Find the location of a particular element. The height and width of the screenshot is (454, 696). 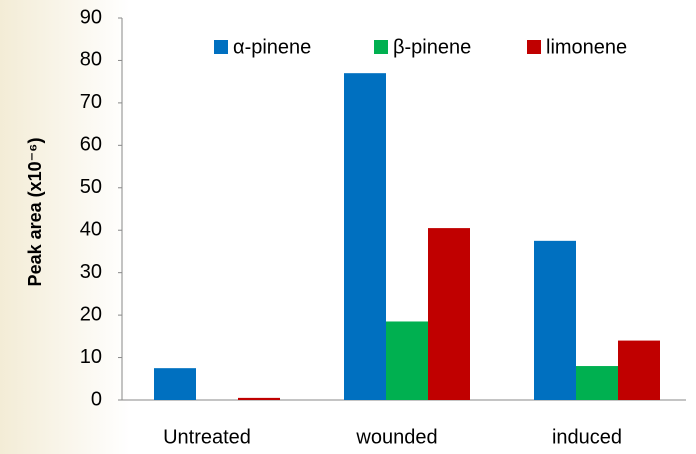

x-tick-label: wounded is located at coordinates (396, 437).